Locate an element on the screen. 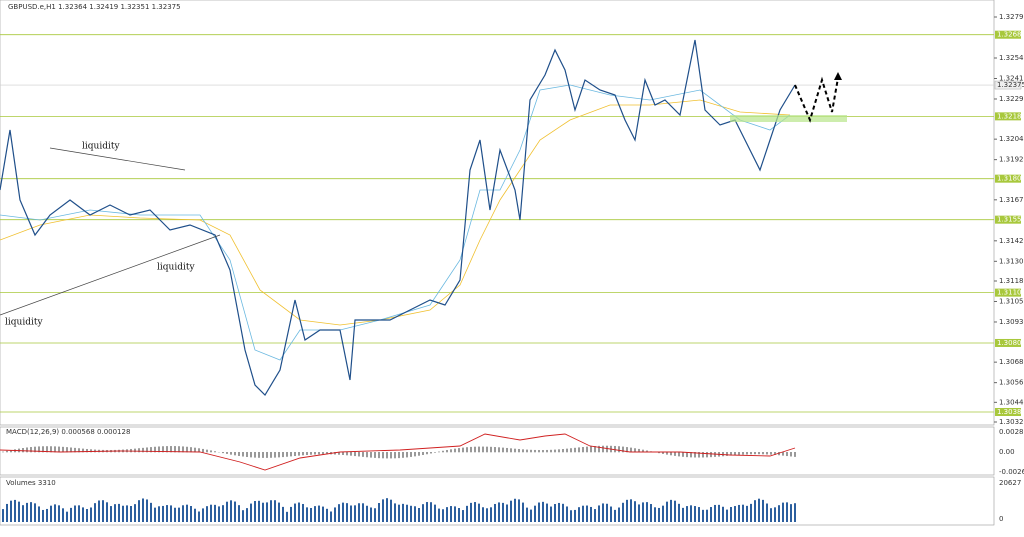  macd-panel is located at coordinates (497, 451).